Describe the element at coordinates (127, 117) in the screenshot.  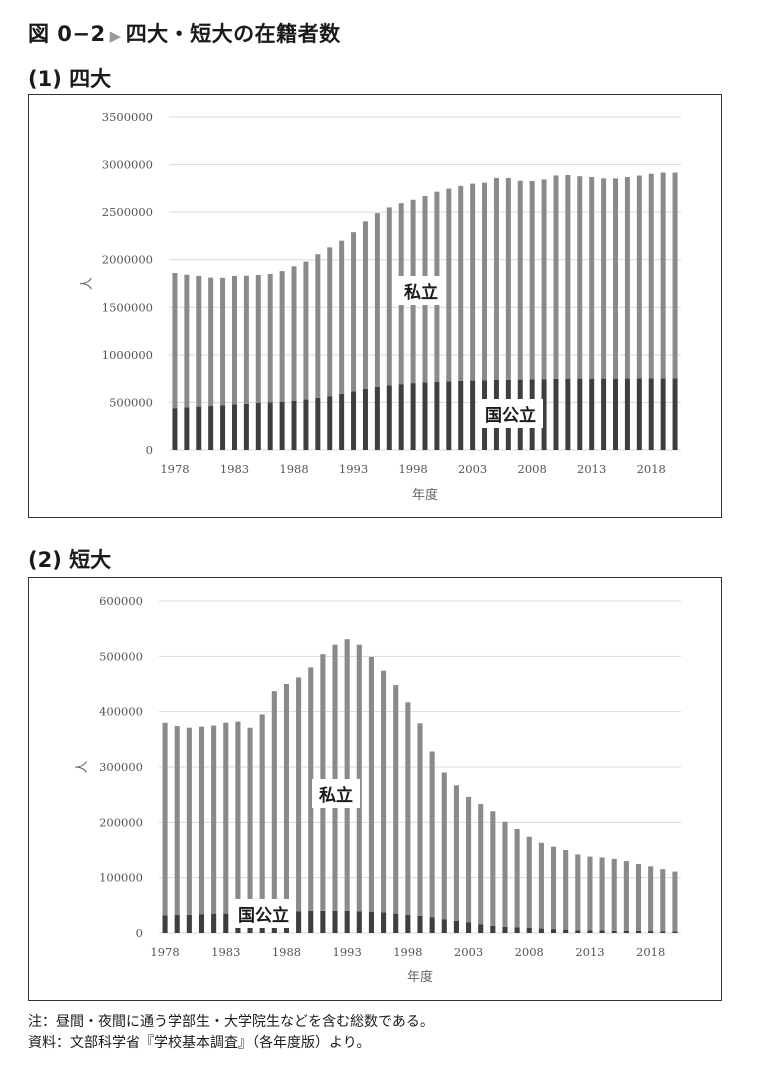
I see `y-tick-label: 3500000` at that location.